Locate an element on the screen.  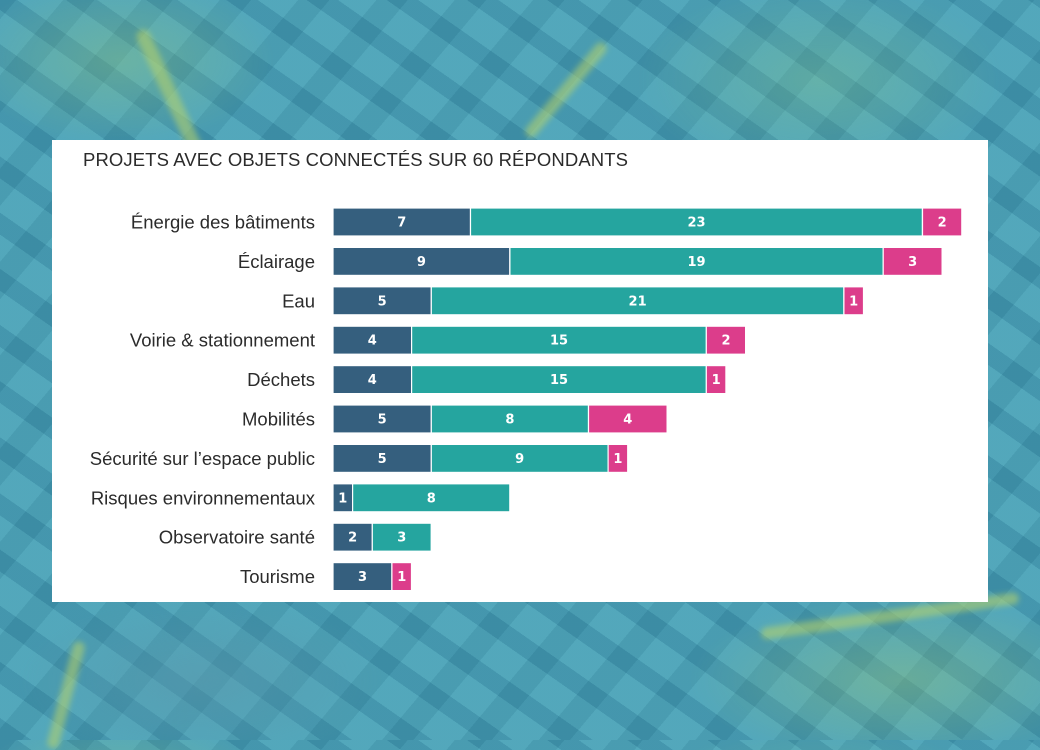
bar-value-label: 23 is located at coordinates (696, 223).